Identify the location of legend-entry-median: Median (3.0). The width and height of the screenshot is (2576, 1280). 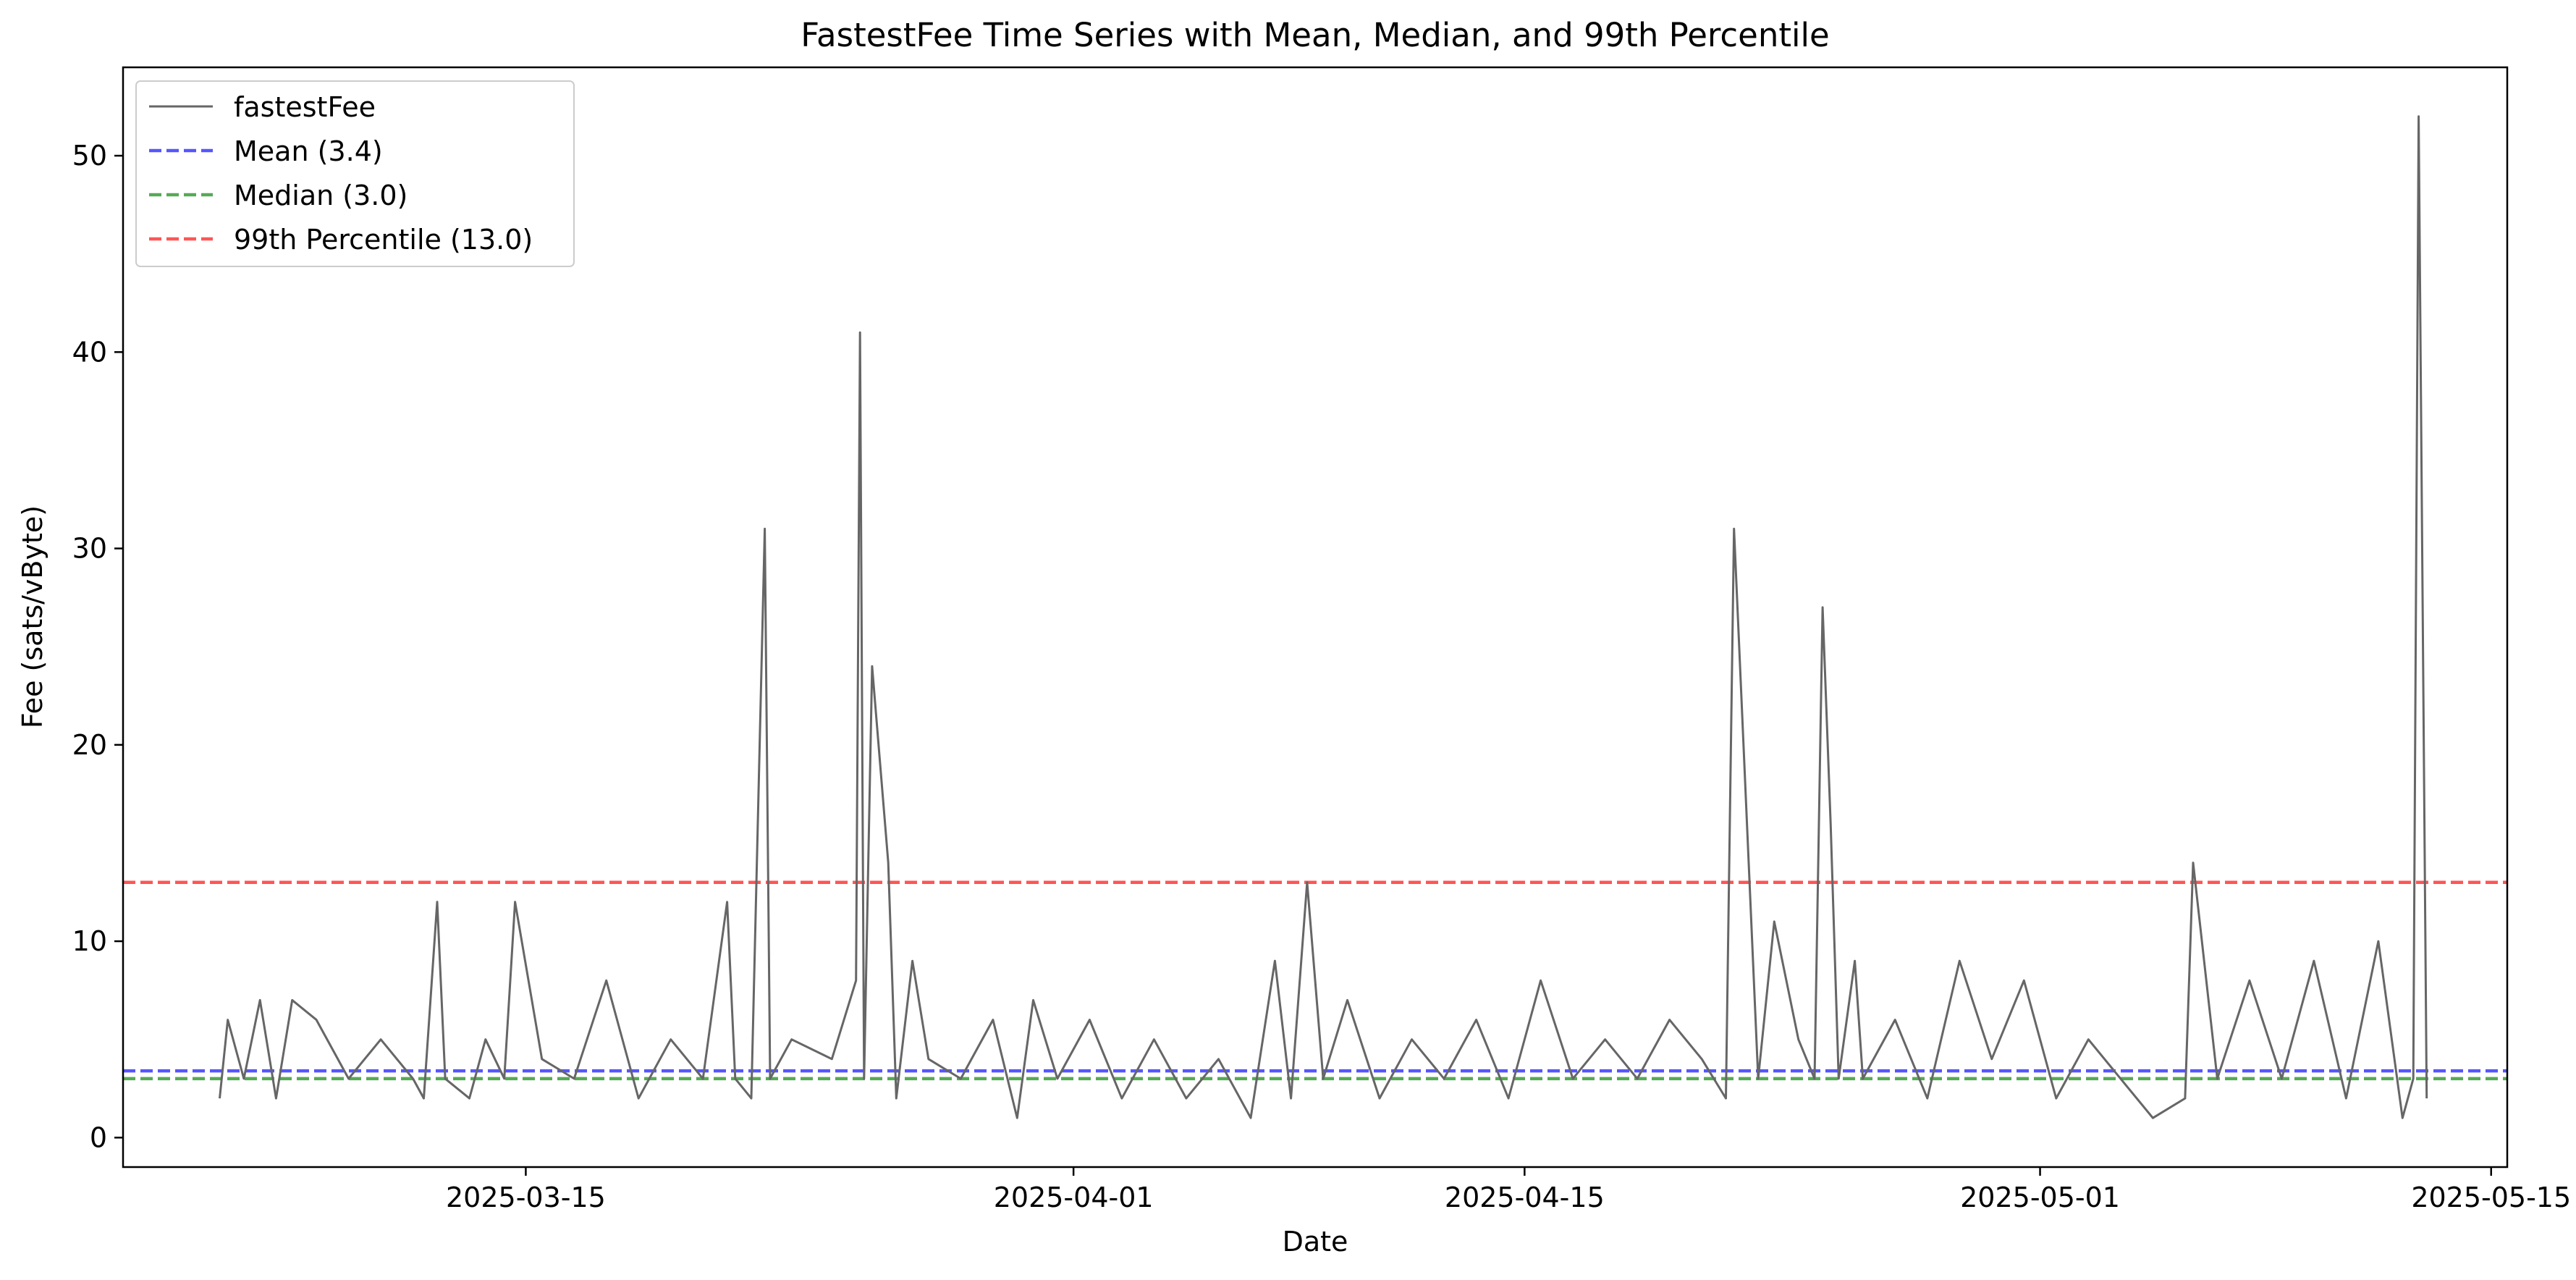
(320, 195).